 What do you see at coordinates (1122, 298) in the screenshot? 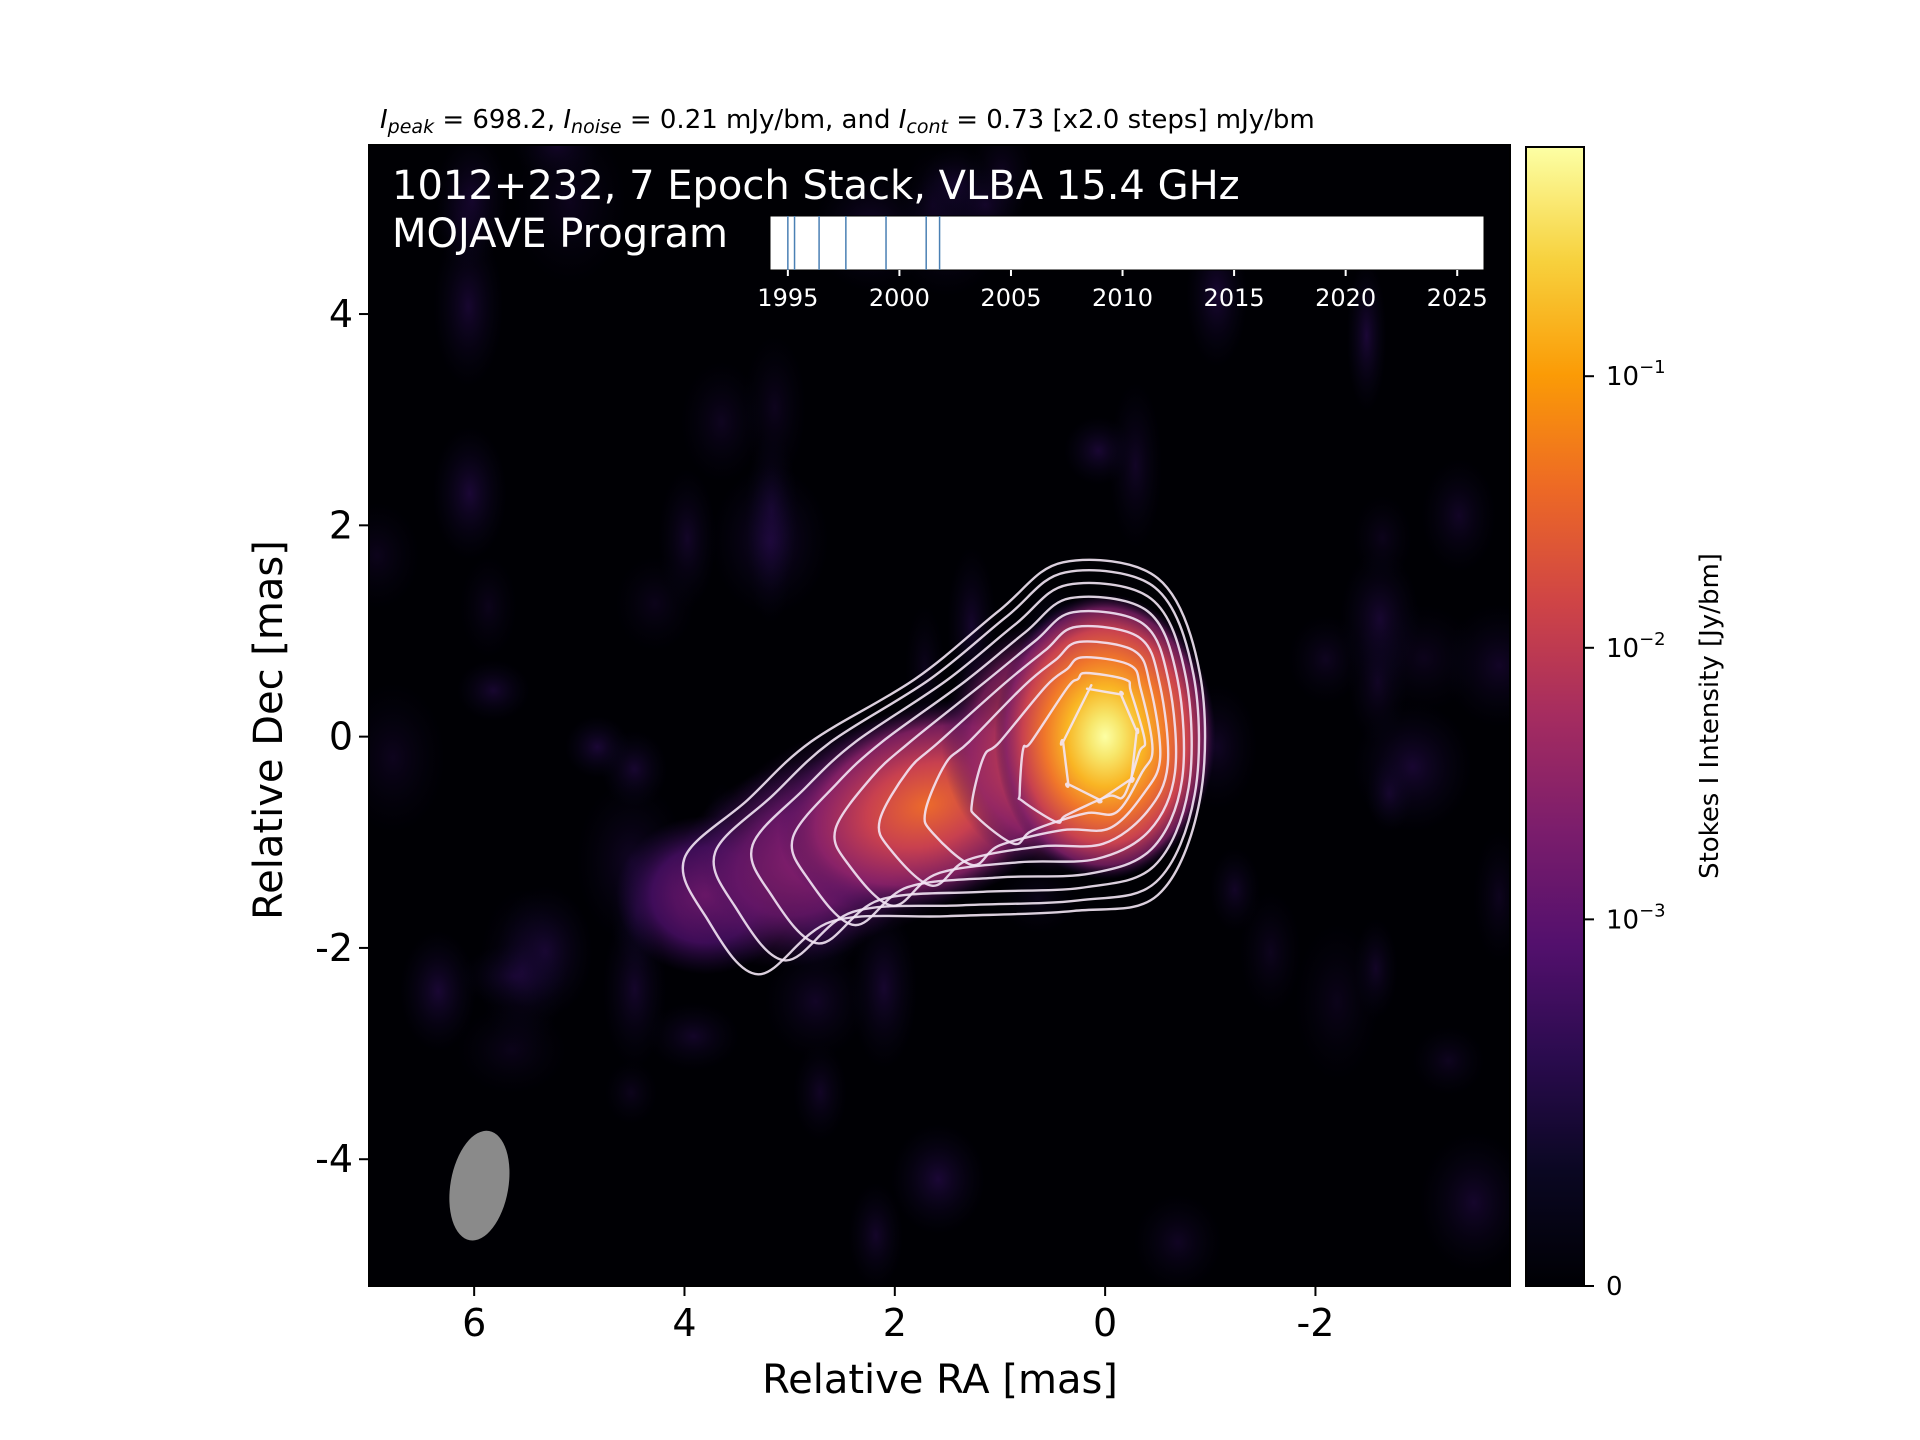
I see `epoch-tick-label: 2010` at bounding box center [1122, 298].